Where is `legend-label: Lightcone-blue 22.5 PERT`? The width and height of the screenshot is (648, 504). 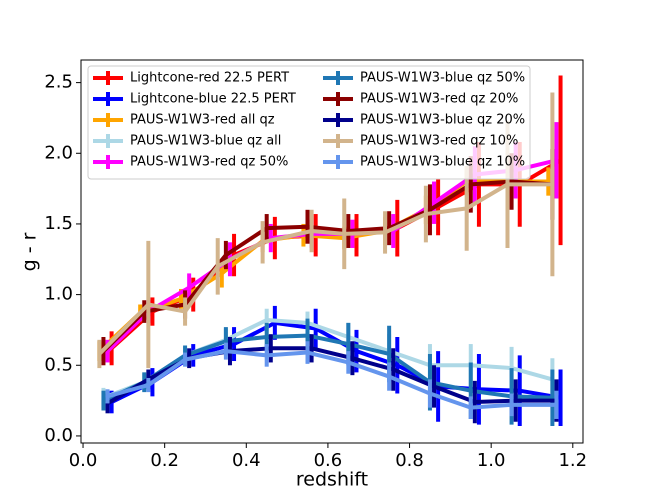 legend-label: Lightcone-blue 22.5 PERT is located at coordinates (213, 99).